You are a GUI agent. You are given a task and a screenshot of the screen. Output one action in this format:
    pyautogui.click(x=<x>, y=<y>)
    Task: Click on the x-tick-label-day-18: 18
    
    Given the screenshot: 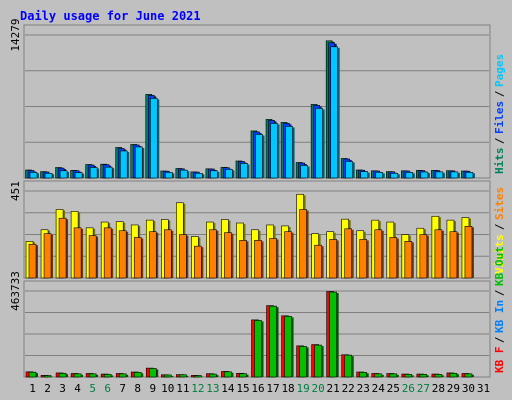 What is the action you would take?
    pyautogui.click(x=287, y=388)
    